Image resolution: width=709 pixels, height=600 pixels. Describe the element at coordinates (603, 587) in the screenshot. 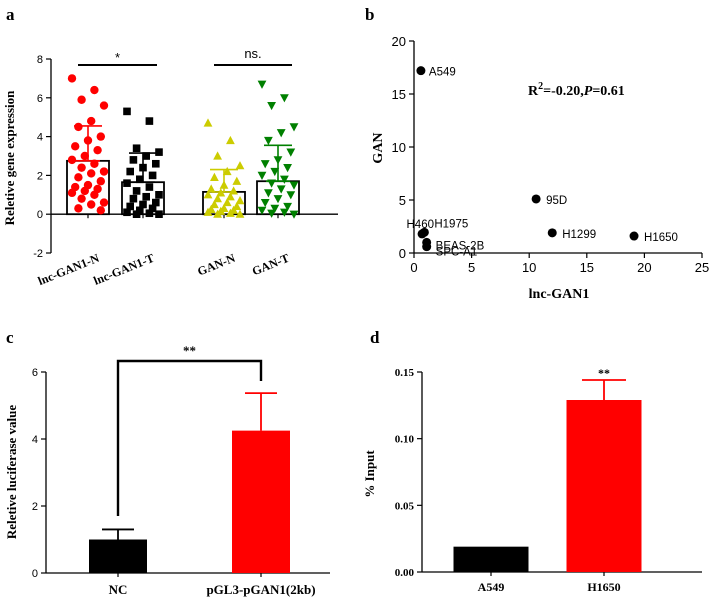

I see `d-x-tick-label: H1650` at that location.